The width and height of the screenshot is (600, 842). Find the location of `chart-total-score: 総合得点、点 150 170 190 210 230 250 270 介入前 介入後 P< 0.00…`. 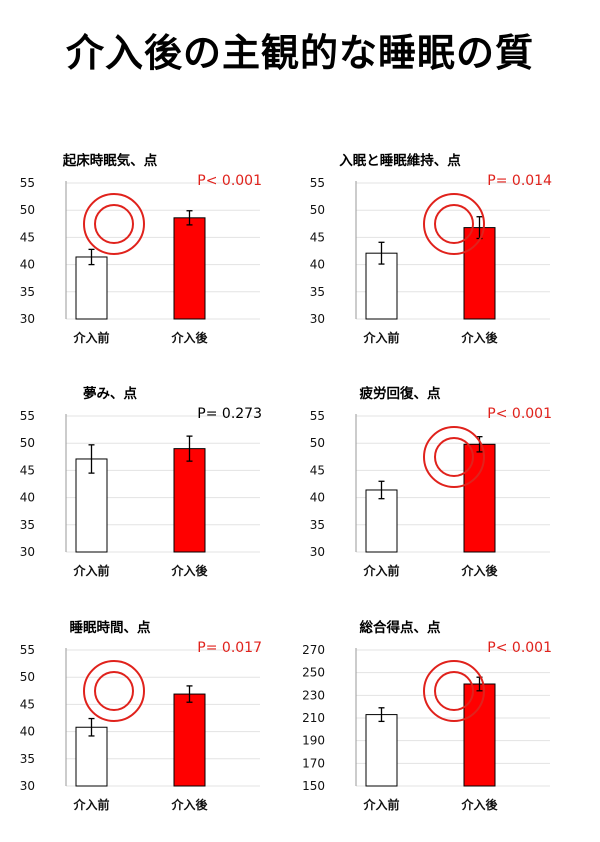

chart-total-score: 総合得点、点 150 170 190 210 230 250 270 介入前 介入後 P< 0.00… is located at coordinates (445, 727).